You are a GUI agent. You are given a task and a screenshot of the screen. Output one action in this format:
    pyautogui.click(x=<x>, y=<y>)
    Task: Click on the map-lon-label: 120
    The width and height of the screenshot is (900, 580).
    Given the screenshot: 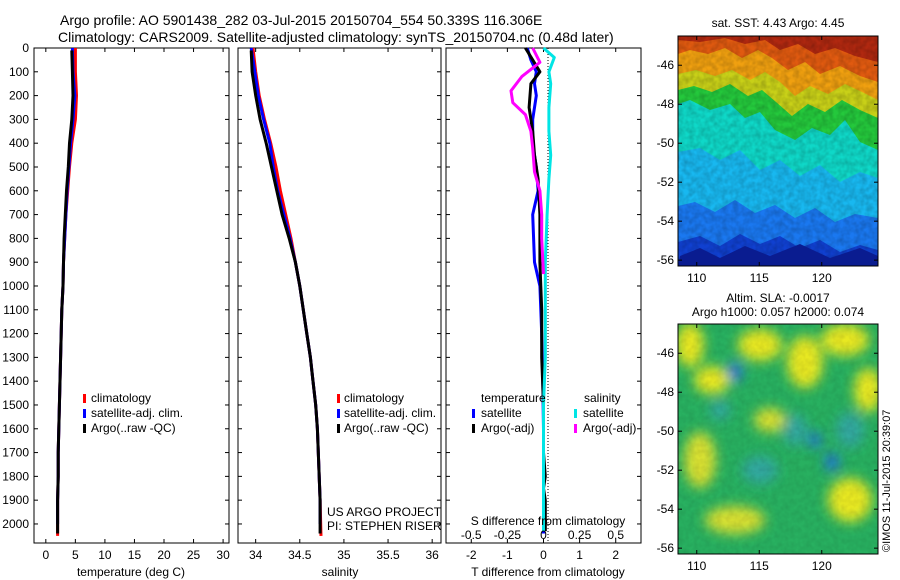 What is the action you would take?
    pyautogui.click(x=822, y=566)
    